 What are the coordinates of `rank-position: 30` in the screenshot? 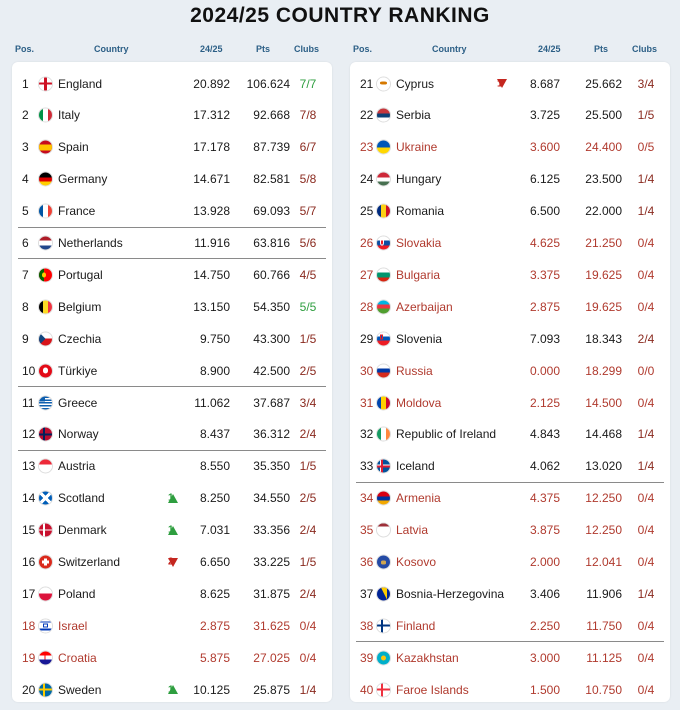 It's located at (367, 370).